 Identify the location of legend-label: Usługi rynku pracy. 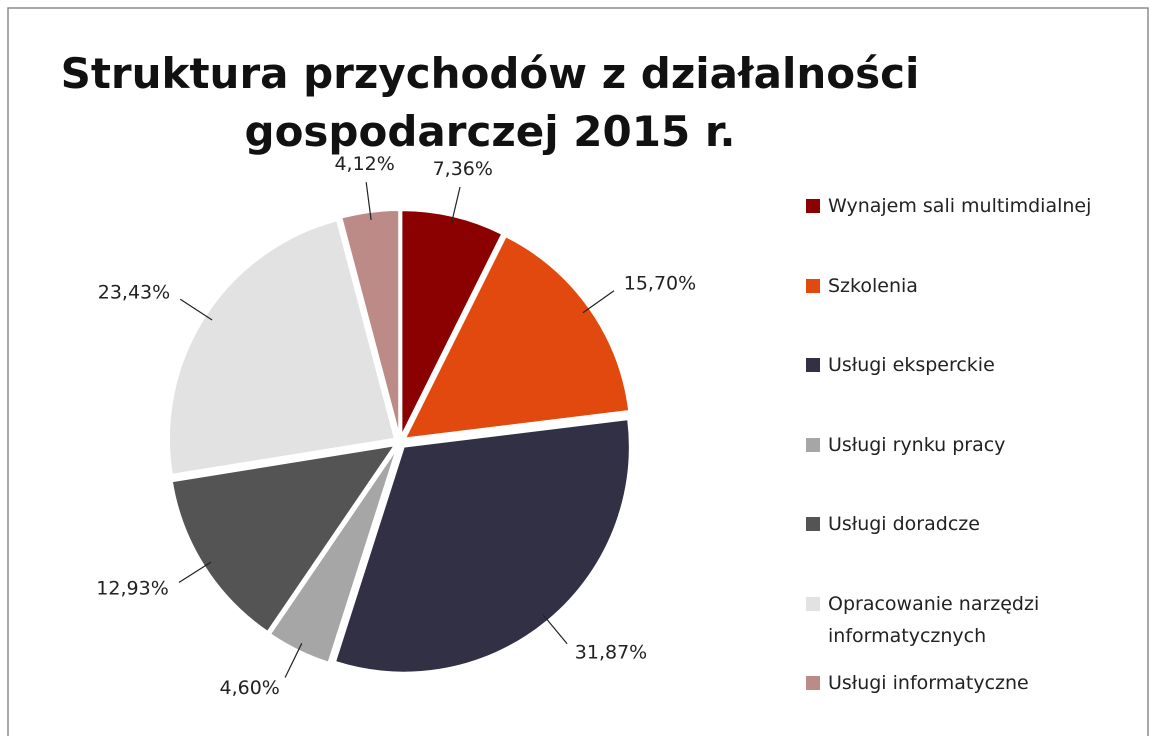
(917, 444).